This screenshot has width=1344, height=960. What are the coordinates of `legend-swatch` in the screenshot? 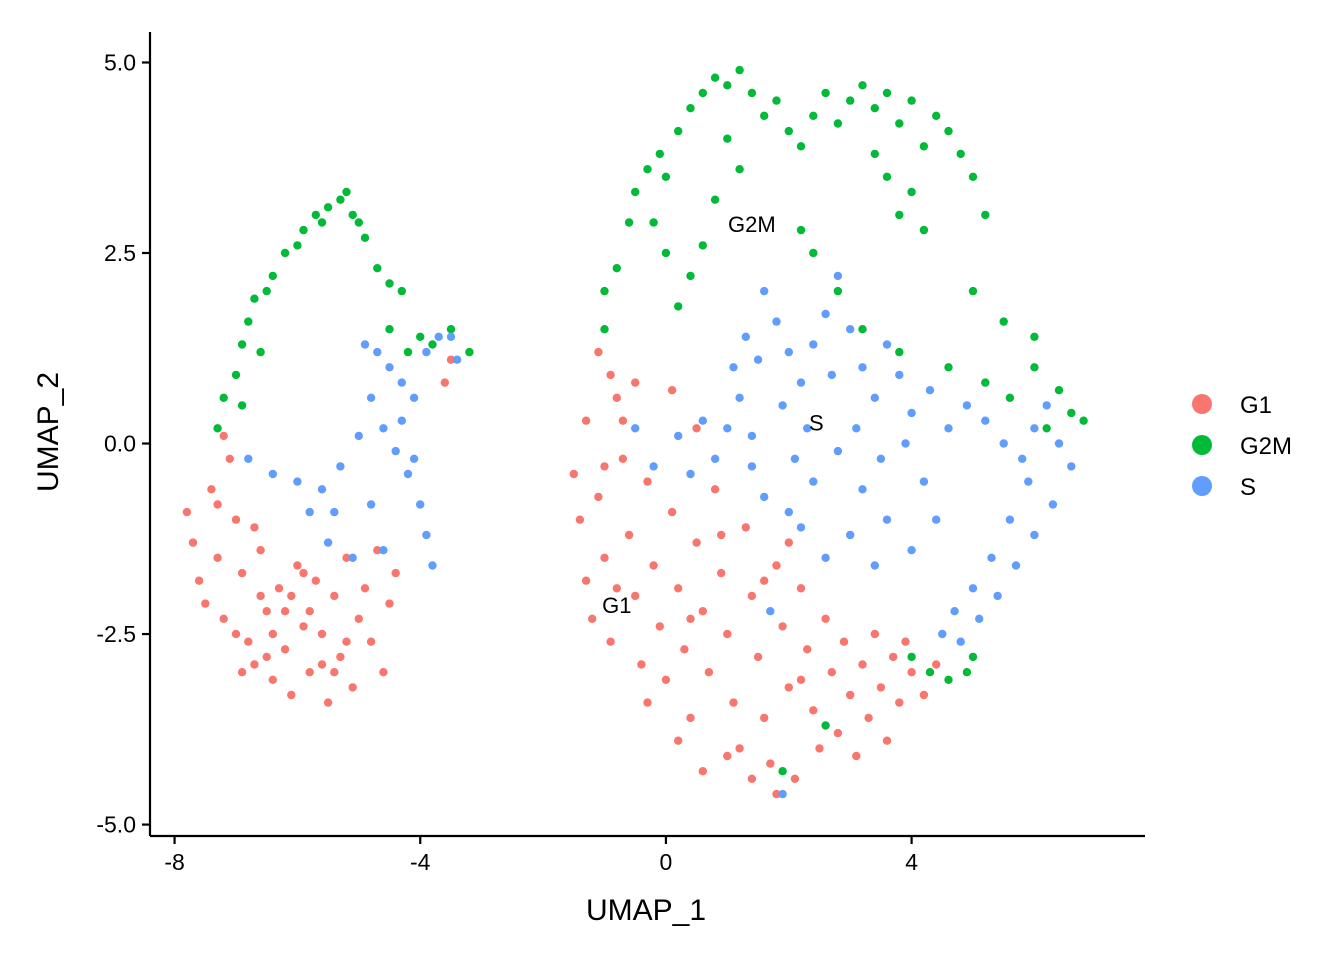 It's located at (1202, 486).